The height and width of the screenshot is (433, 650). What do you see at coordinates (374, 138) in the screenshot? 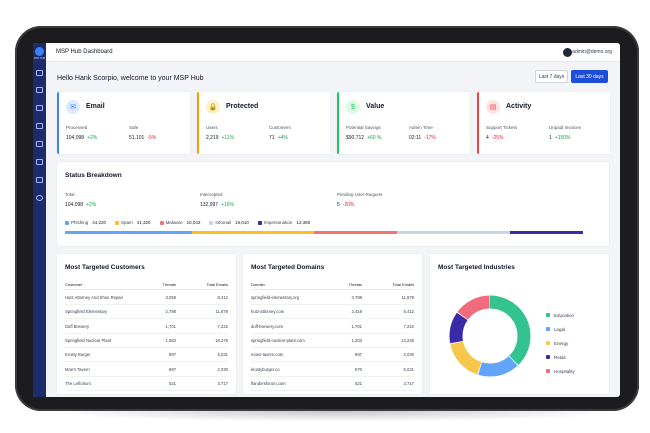
I see `change-badge: +60 %` at bounding box center [374, 138].